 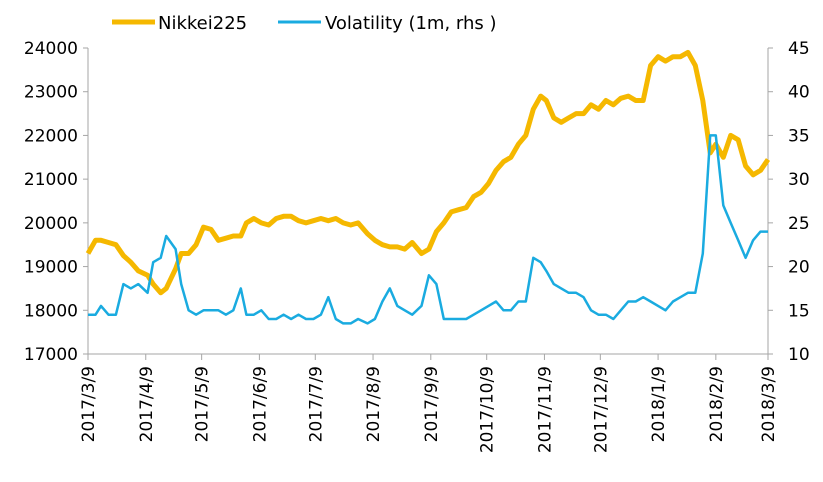 What do you see at coordinates (799, 136) in the screenshot?
I see `y2-tick-label: 35` at bounding box center [799, 136].